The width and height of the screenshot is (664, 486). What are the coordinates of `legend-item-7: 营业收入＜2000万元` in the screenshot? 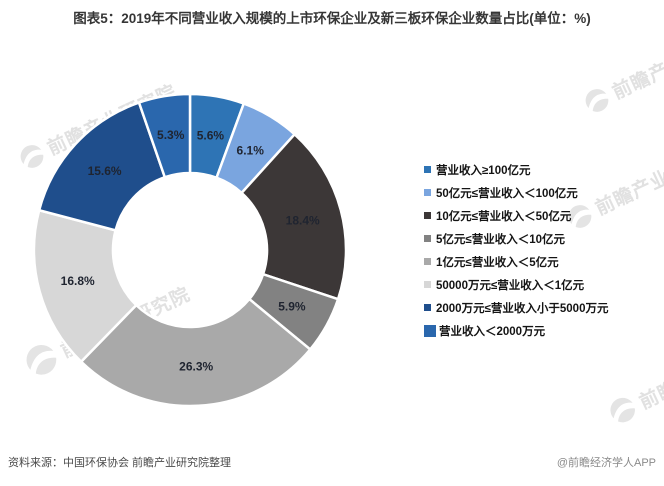 It's located at (516, 330).